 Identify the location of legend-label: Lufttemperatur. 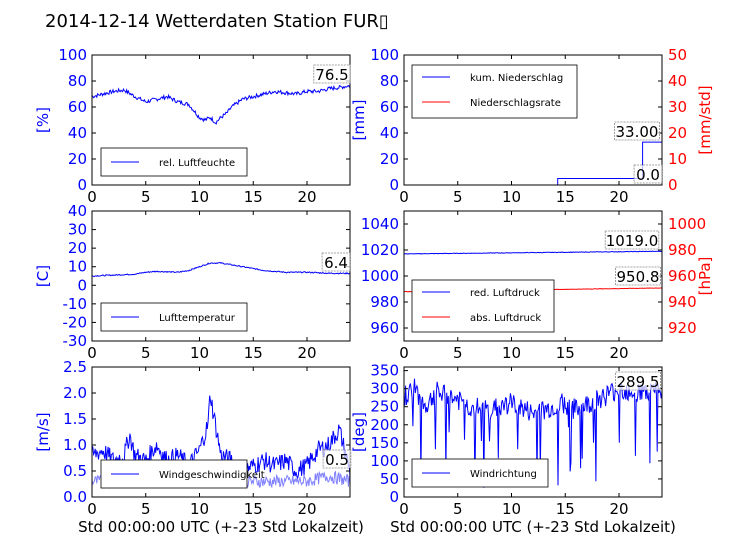
(197, 318).